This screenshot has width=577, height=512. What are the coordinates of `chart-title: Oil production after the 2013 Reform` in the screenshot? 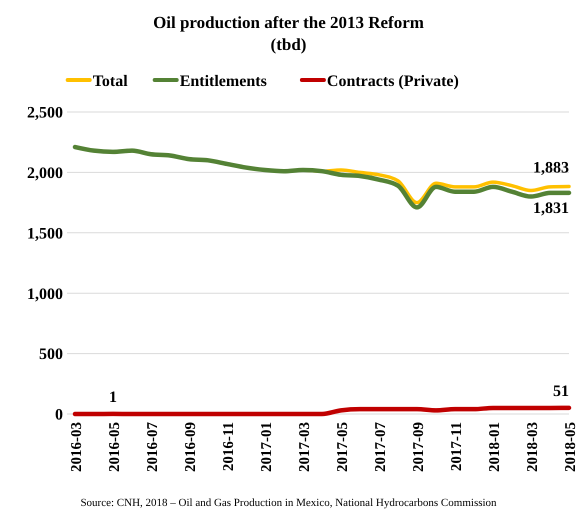 It's located at (288, 22).